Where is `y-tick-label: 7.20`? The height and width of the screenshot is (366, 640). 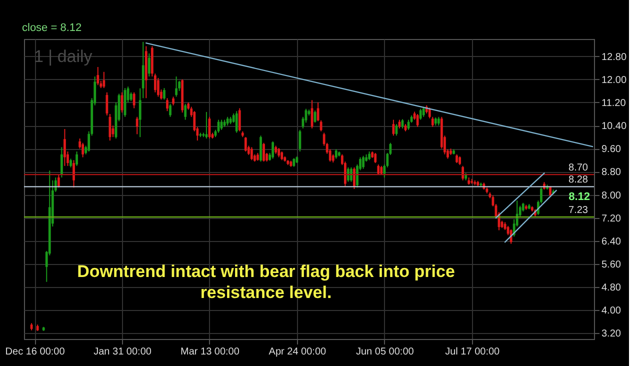 y-tick-label: 7.20 is located at coordinates (612, 218).